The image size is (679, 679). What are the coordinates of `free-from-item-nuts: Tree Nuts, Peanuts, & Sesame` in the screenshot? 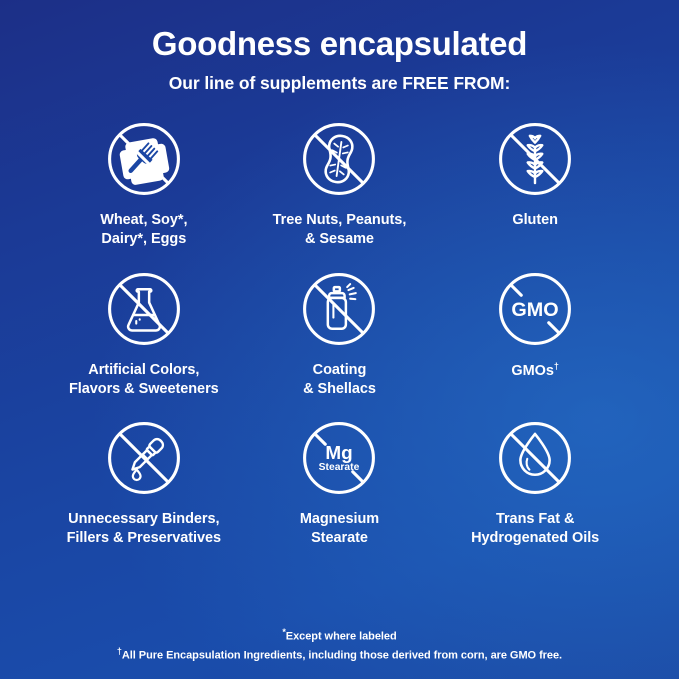 It's located at (340, 183).